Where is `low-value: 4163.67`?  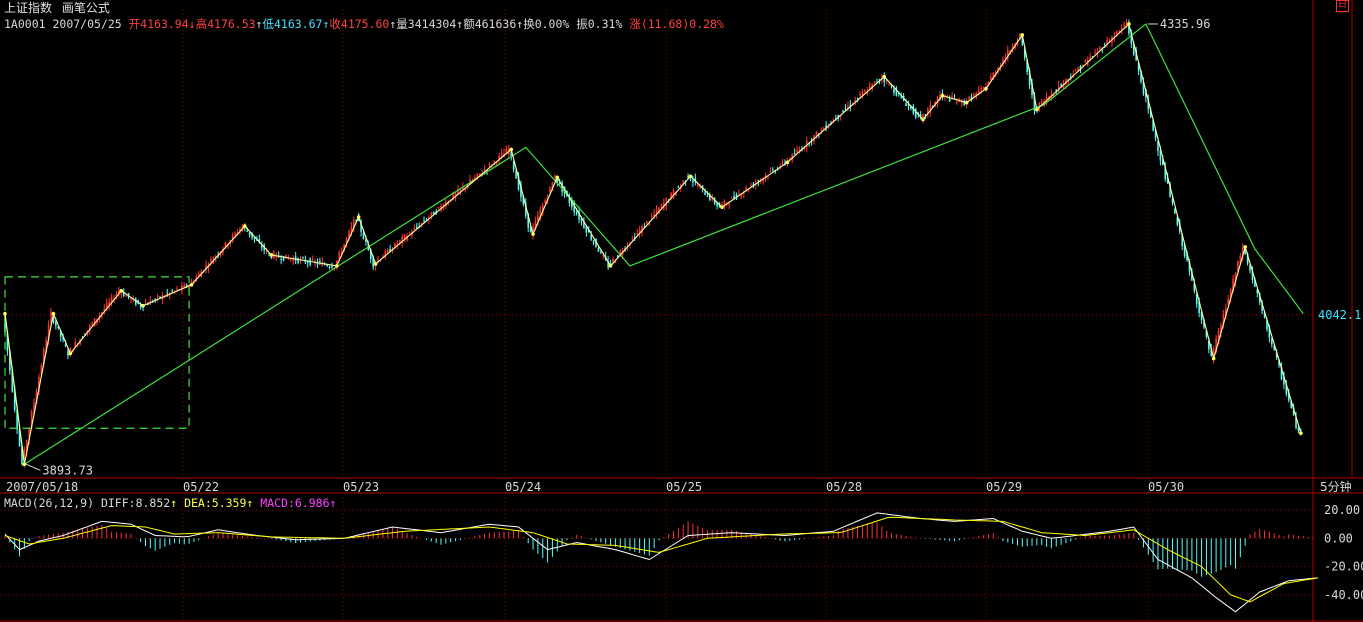 low-value: 4163.67 is located at coordinates (298, 24).